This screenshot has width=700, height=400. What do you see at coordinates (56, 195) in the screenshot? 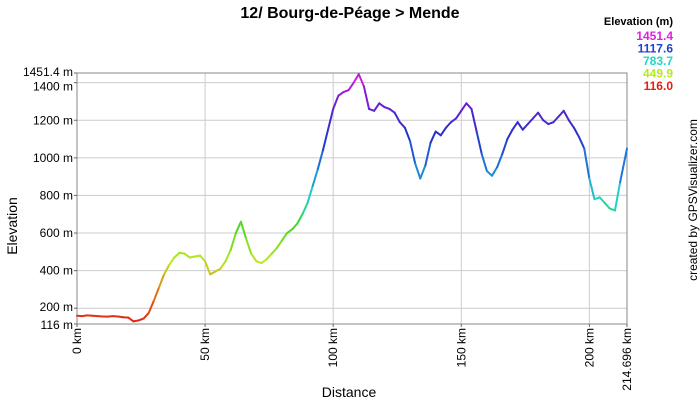
I see `y-tick-label: 800 m` at bounding box center [56, 195].